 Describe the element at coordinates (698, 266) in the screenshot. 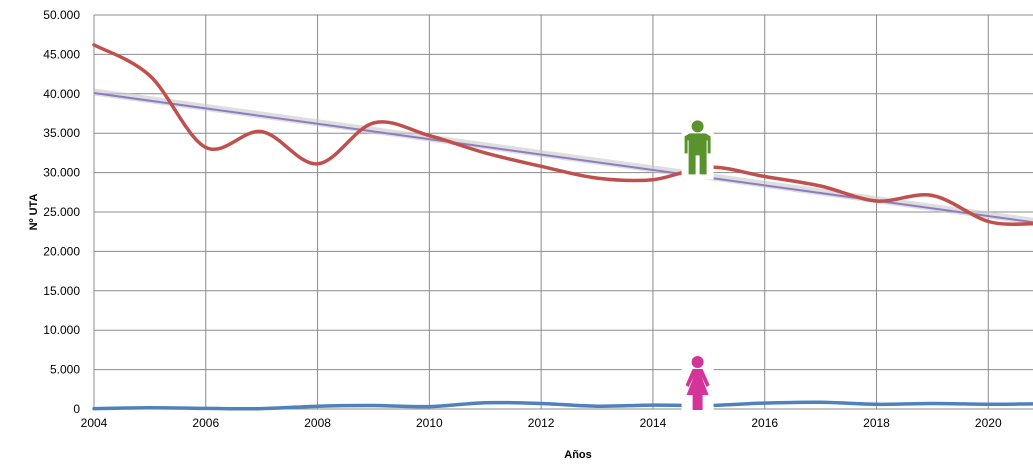

I see `icon-group` at that location.